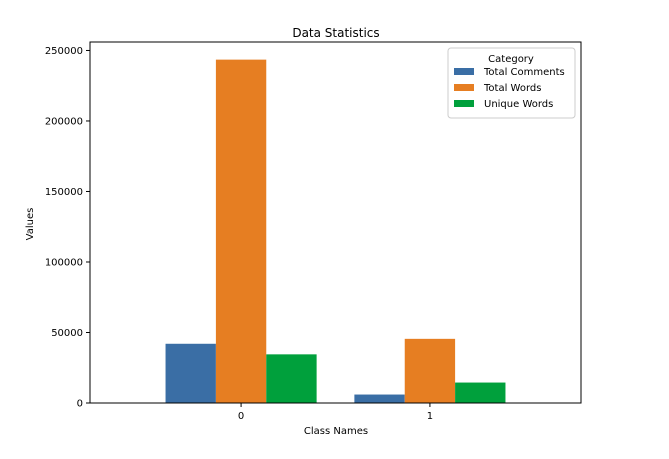 This screenshot has height=459, width=669. Describe the element at coordinates (335, 33) in the screenshot. I see `chart-title: Data Statistics` at that location.